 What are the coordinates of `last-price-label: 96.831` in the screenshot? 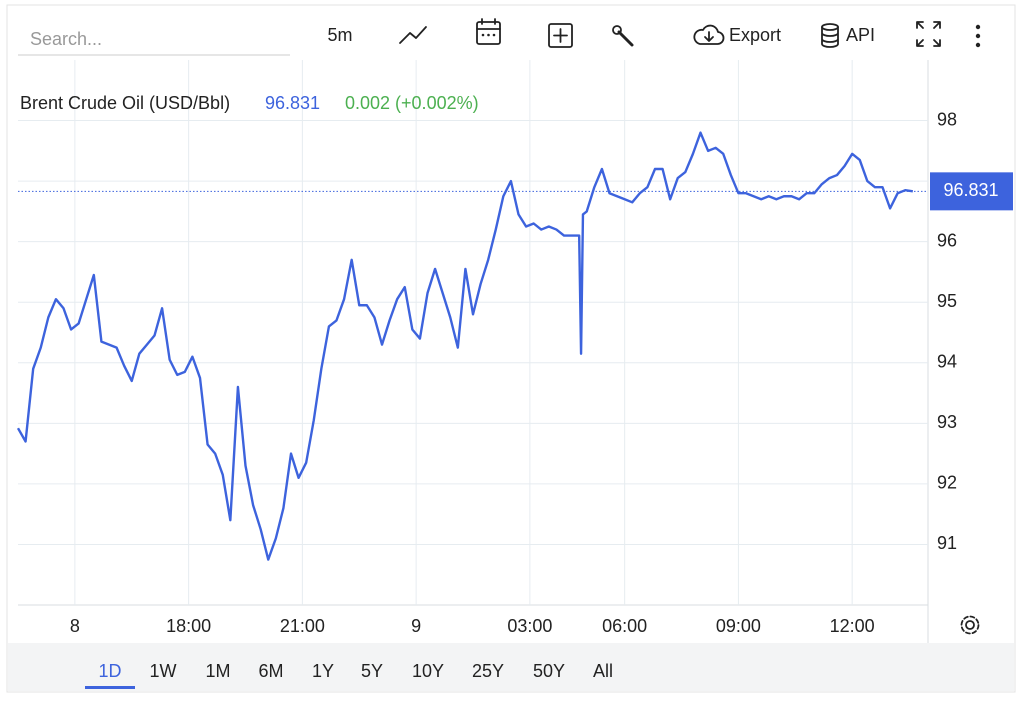 It's located at (970, 190).